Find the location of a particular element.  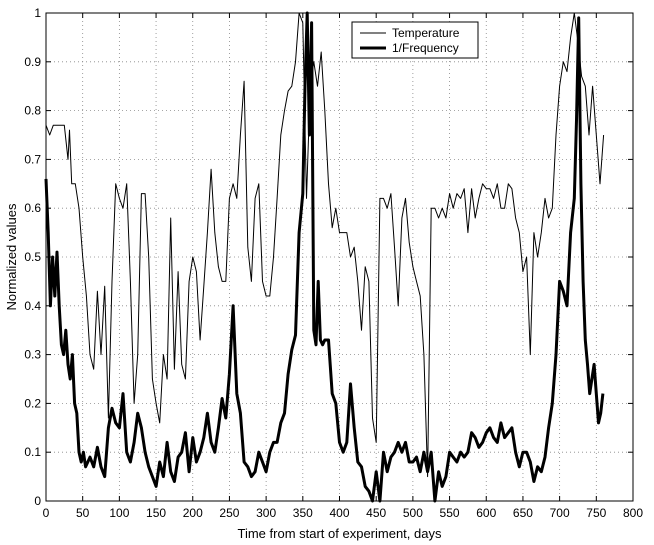

y-tick-label: 0.1 is located at coordinates (32, 452).